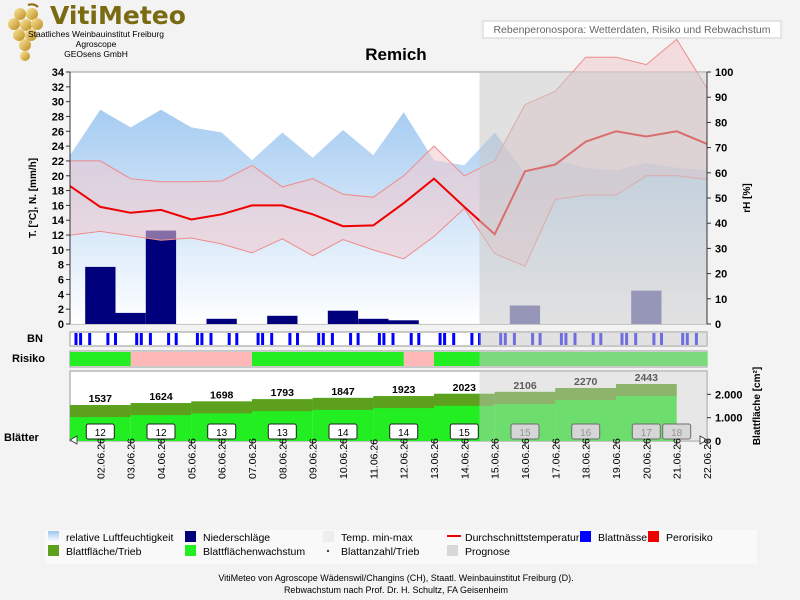 This screenshot has height=600, width=800. What do you see at coordinates (61, 266) in the screenshot?
I see `left-tick-label: 8` at bounding box center [61, 266].